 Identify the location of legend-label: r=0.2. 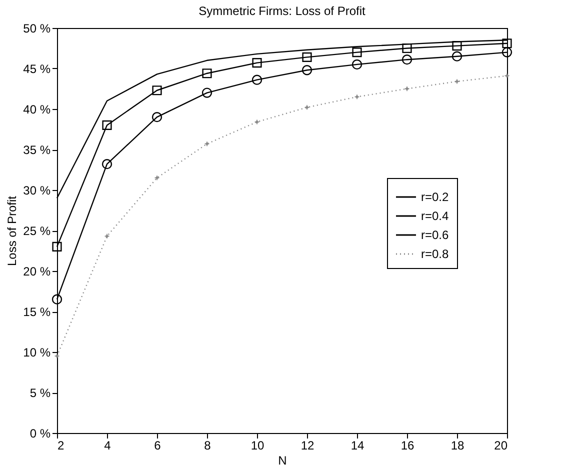
(435, 197).